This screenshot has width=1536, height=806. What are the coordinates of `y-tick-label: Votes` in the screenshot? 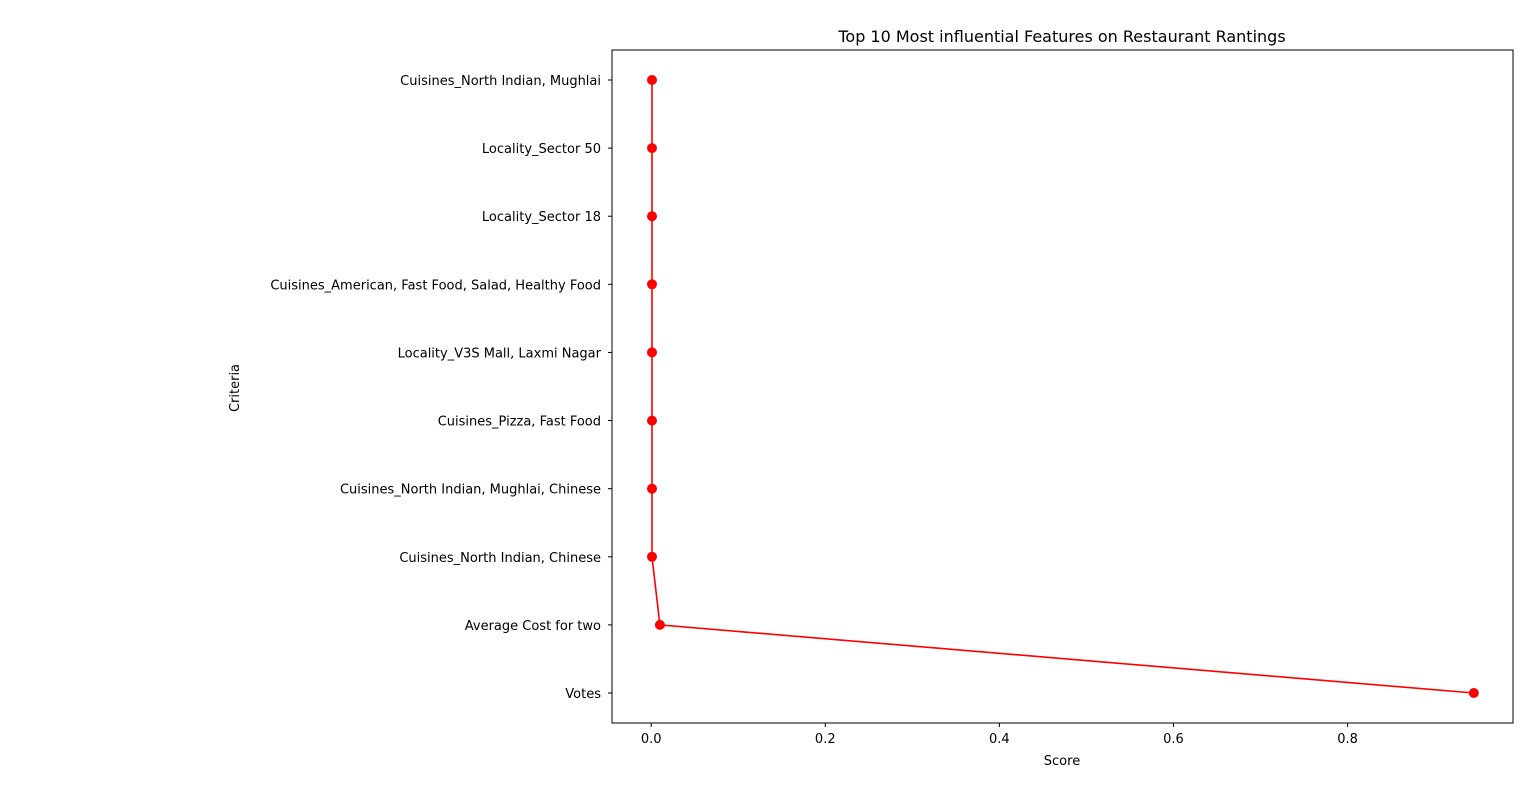 It's located at (583, 694).